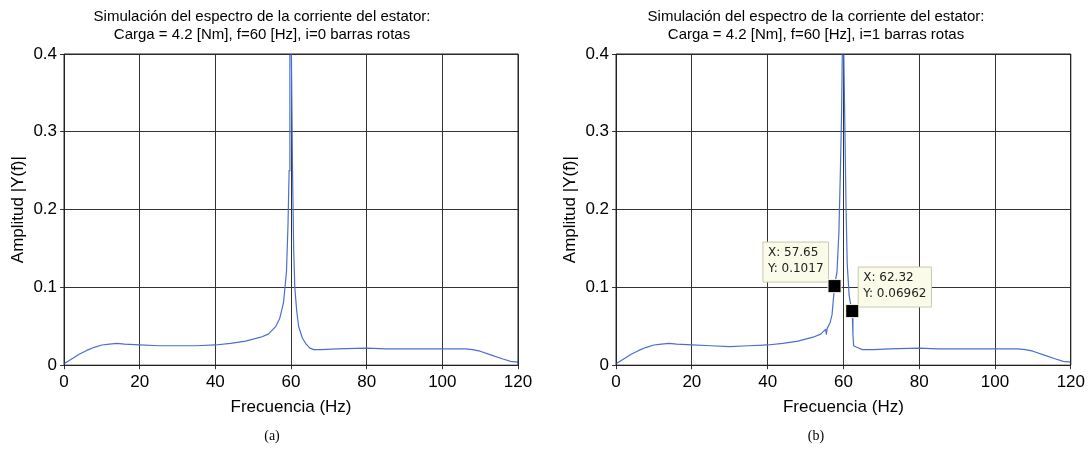 The image size is (1089, 458). I want to click on text: (b), so click(816, 436).